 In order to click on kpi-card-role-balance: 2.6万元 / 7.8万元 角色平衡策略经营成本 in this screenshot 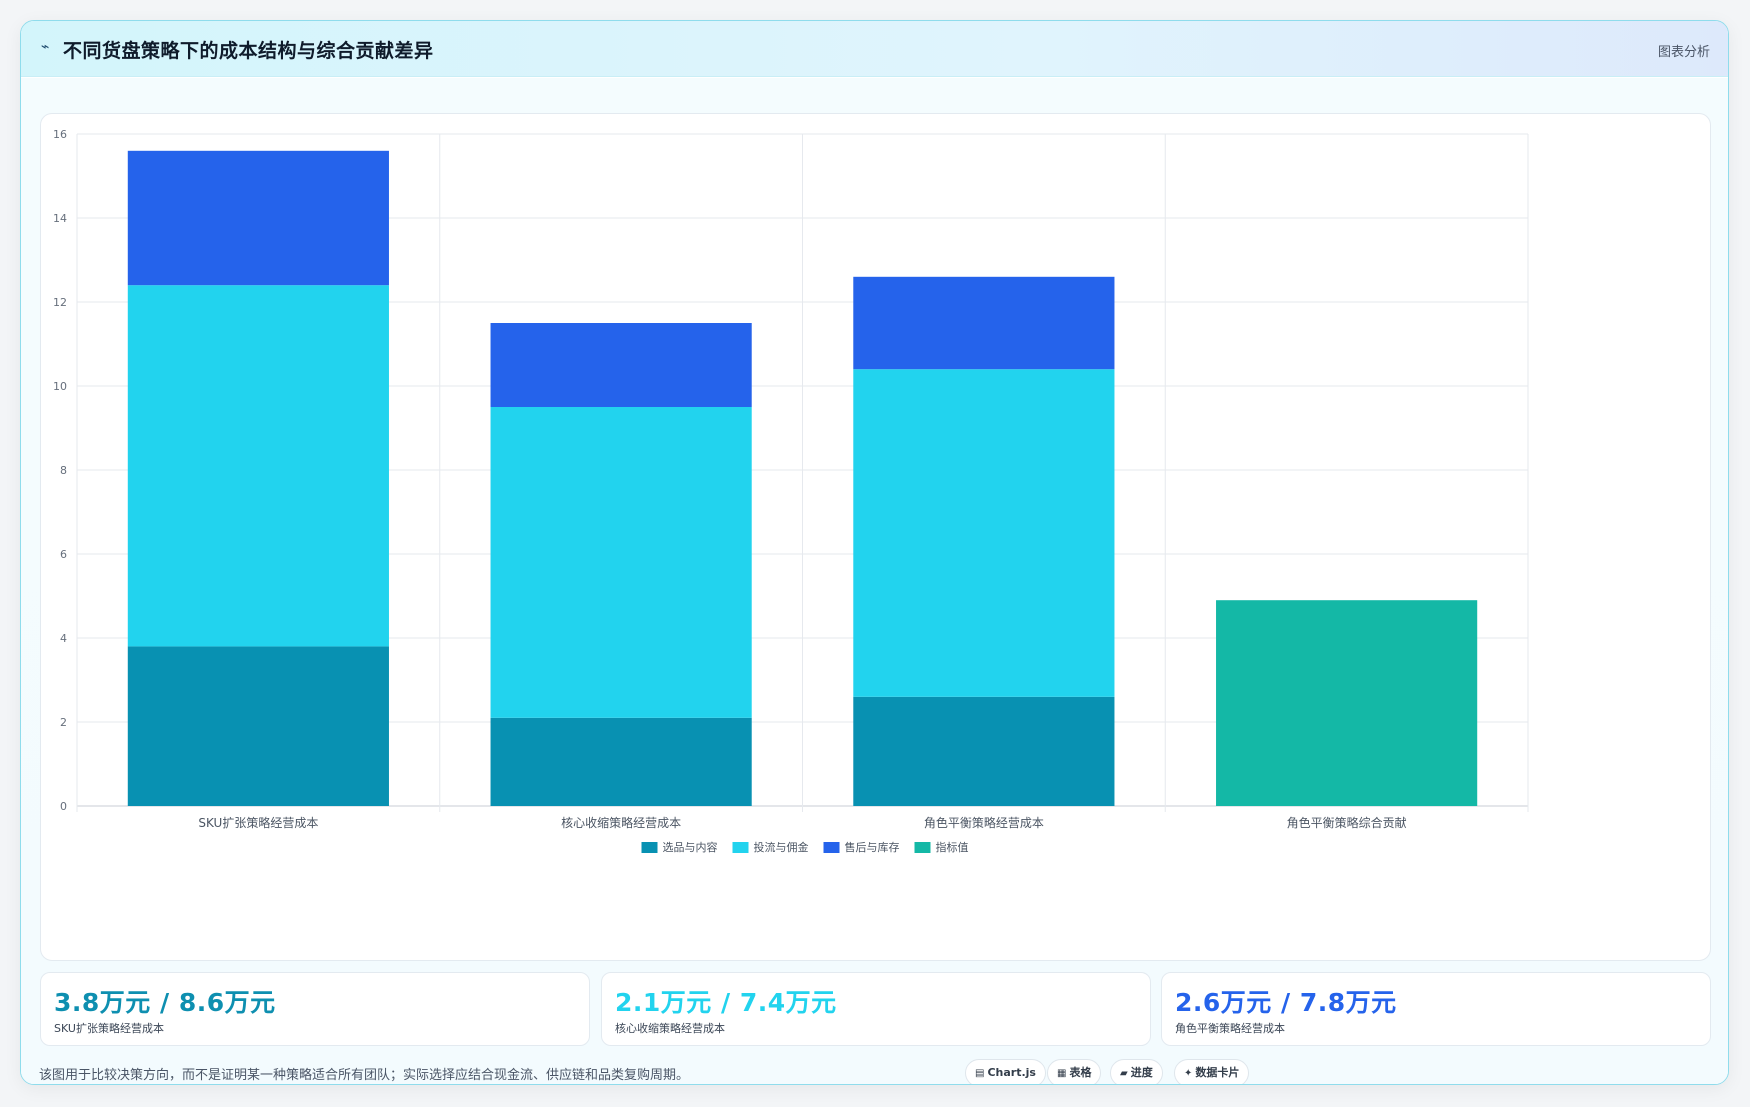, I will do `click(1436, 1009)`.